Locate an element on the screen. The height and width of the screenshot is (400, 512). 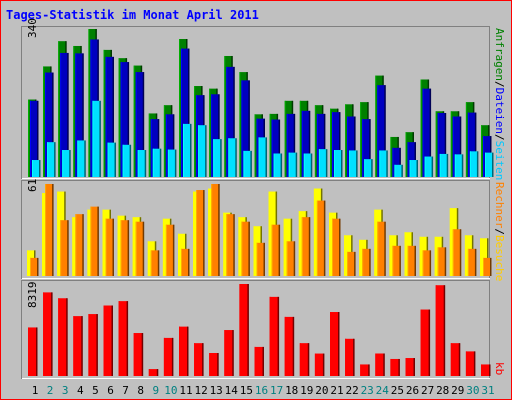
day-label: 17 is located at coordinates (276, 390).